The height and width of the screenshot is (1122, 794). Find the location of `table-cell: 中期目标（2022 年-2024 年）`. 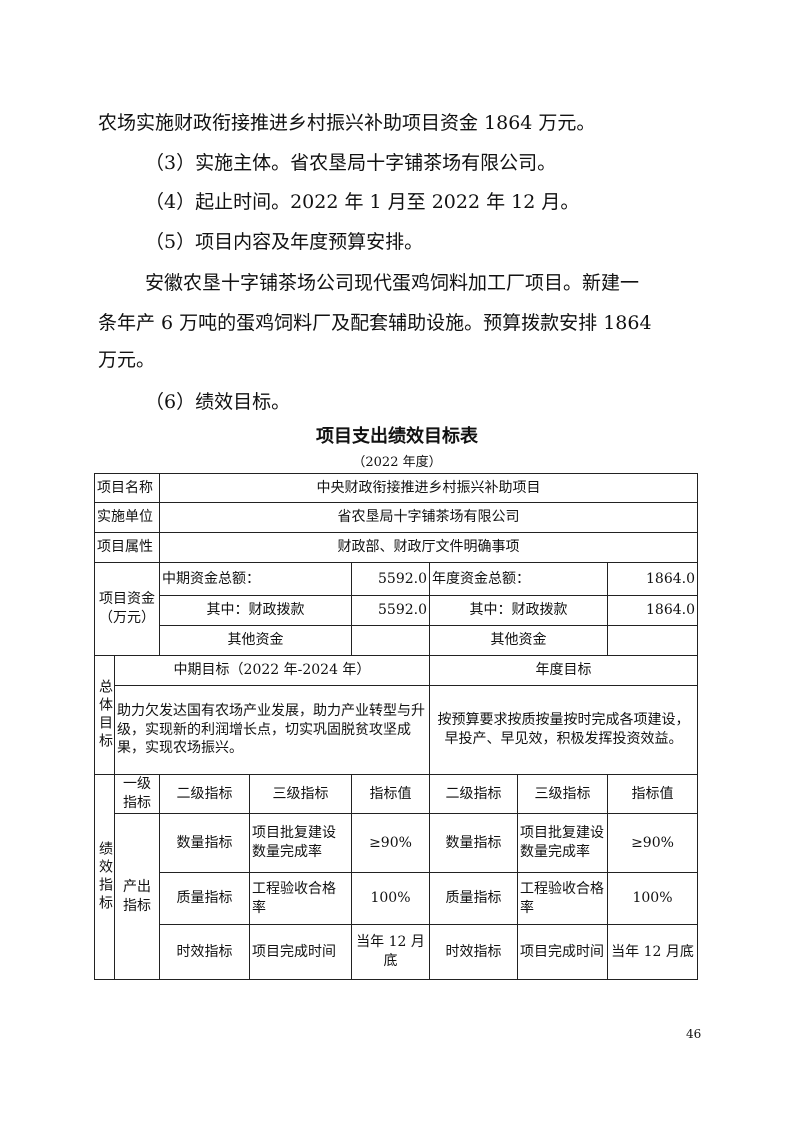

table-cell: 中期目标（2022 年-2024 年） is located at coordinates (272, 670).